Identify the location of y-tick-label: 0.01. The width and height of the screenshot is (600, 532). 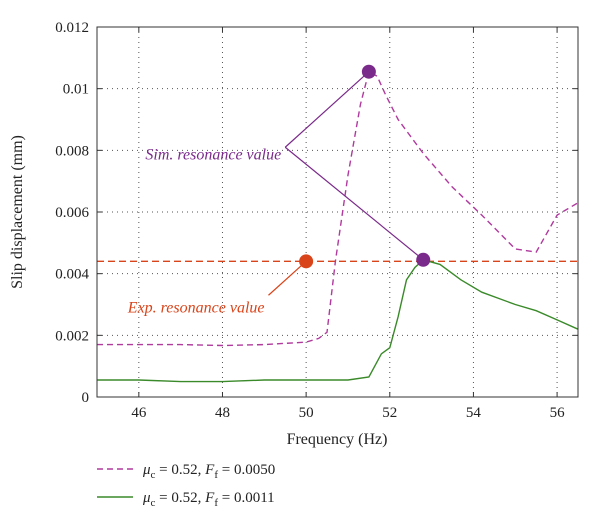
(76, 90).